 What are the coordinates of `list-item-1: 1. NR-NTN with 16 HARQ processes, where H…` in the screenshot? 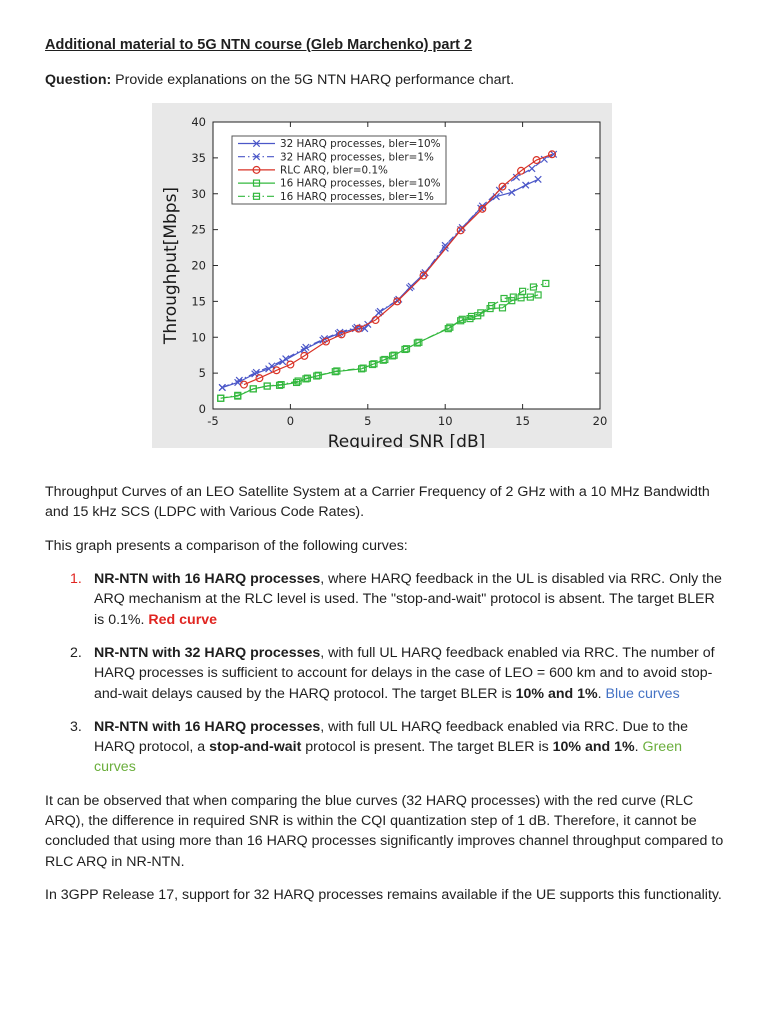 It's located at (384, 599).